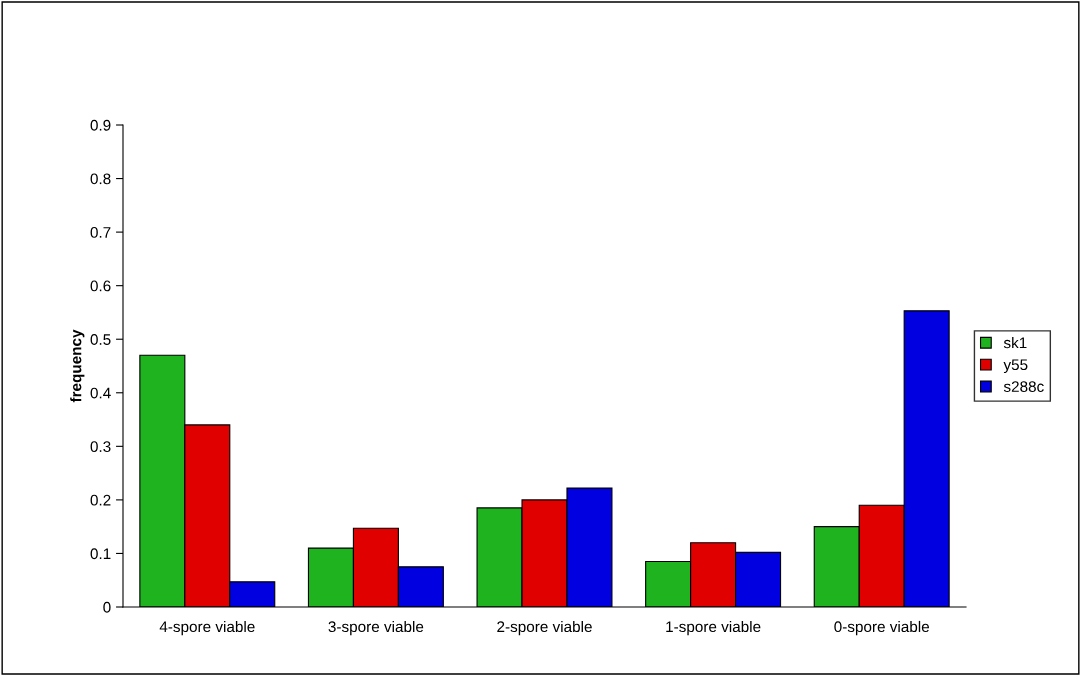  I want to click on y-tick-label: 0.7, so click(100, 232).